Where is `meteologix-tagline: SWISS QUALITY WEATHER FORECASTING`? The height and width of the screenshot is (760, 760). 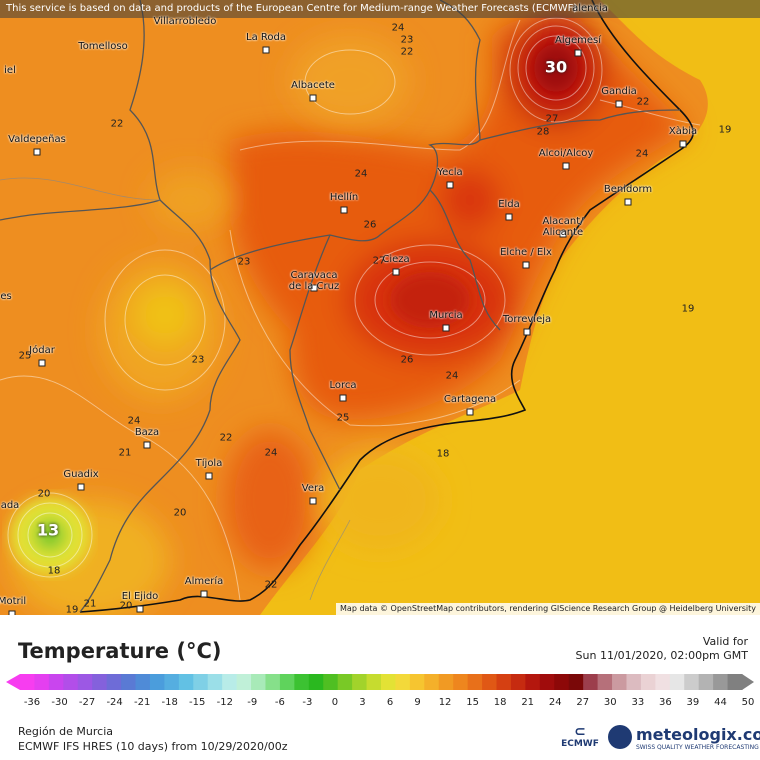
meteologix-tagline: SWISS QUALITY WEATHER FORECASTING is located at coordinates (697, 747).